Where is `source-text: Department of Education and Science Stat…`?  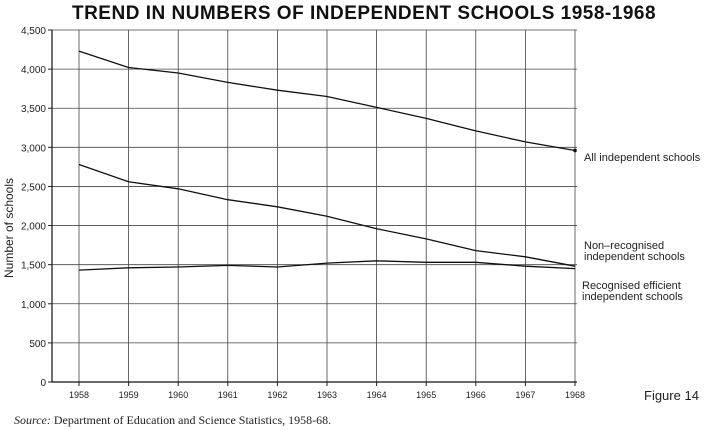
source-text: Department of Education and Science Stat… is located at coordinates (192, 420).